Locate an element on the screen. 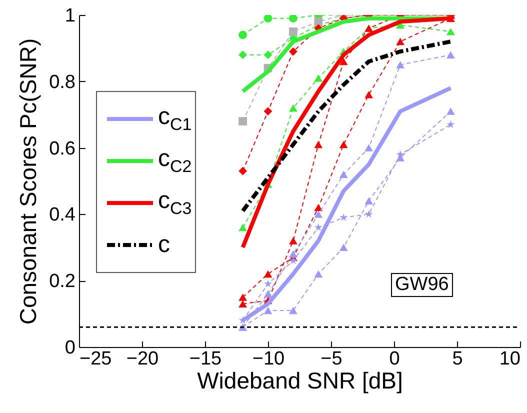 The height and width of the screenshot is (413, 527). y-tick-label: 0.2 is located at coordinates (62, 281).